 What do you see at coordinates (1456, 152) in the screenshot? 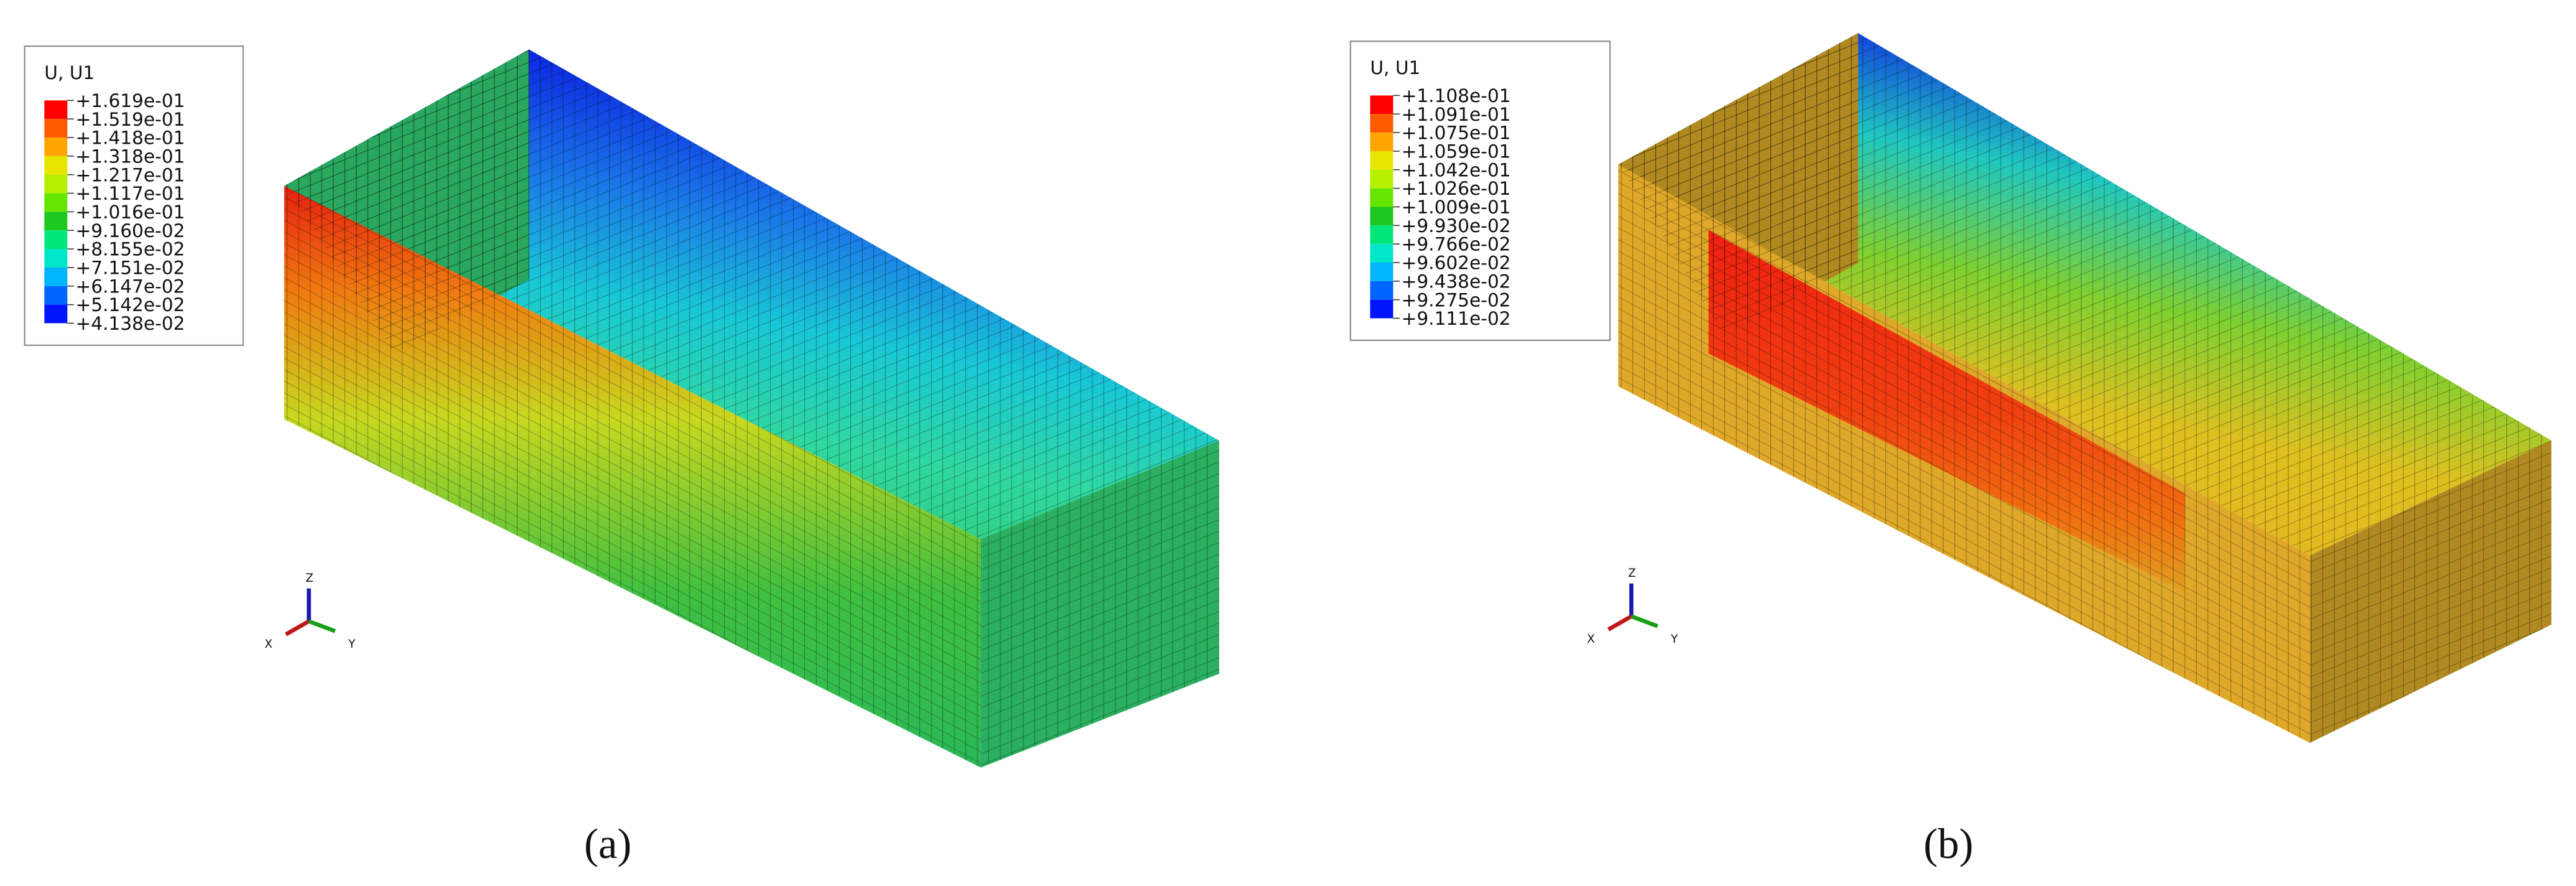
I see `legend-label: +1.059e-01` at bounding box center [1456, 152].